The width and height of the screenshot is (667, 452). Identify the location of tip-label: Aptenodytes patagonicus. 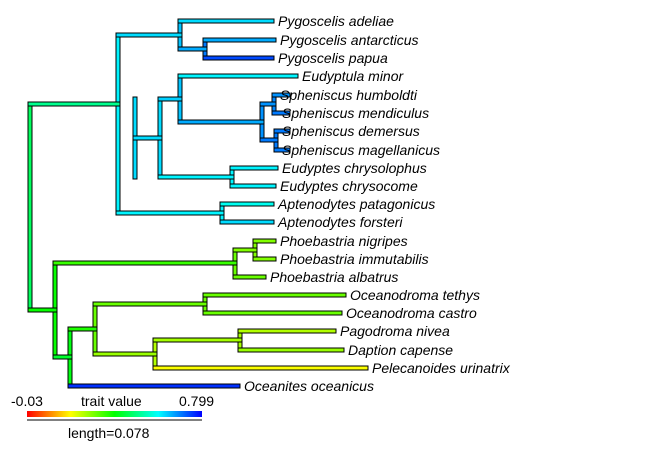
(356, 204).